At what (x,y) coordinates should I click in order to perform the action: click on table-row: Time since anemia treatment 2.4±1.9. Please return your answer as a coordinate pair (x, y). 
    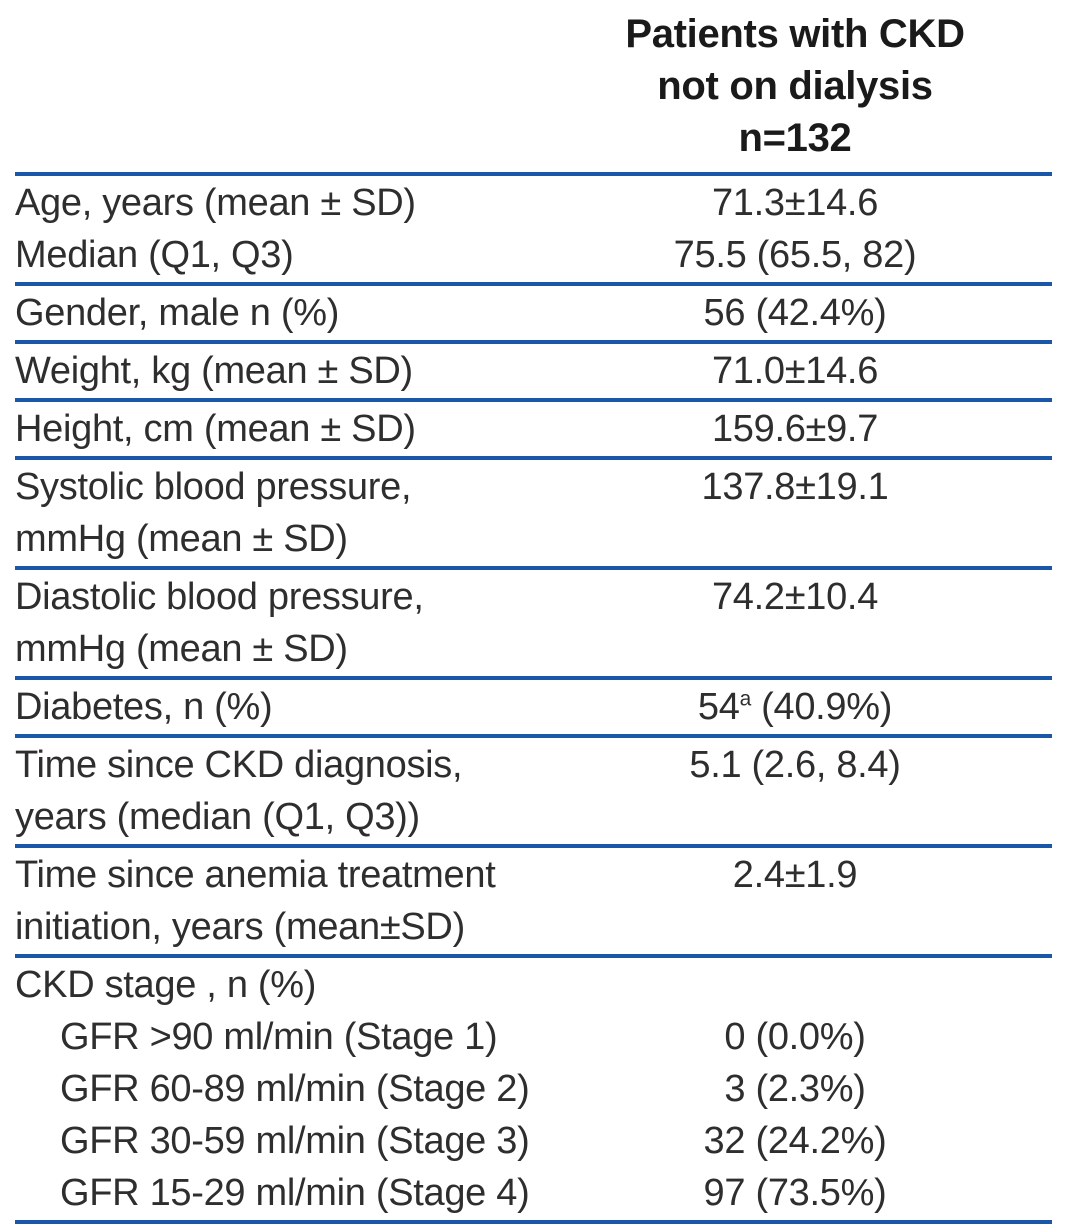
    Looking at the image, I should click on (532, 875).